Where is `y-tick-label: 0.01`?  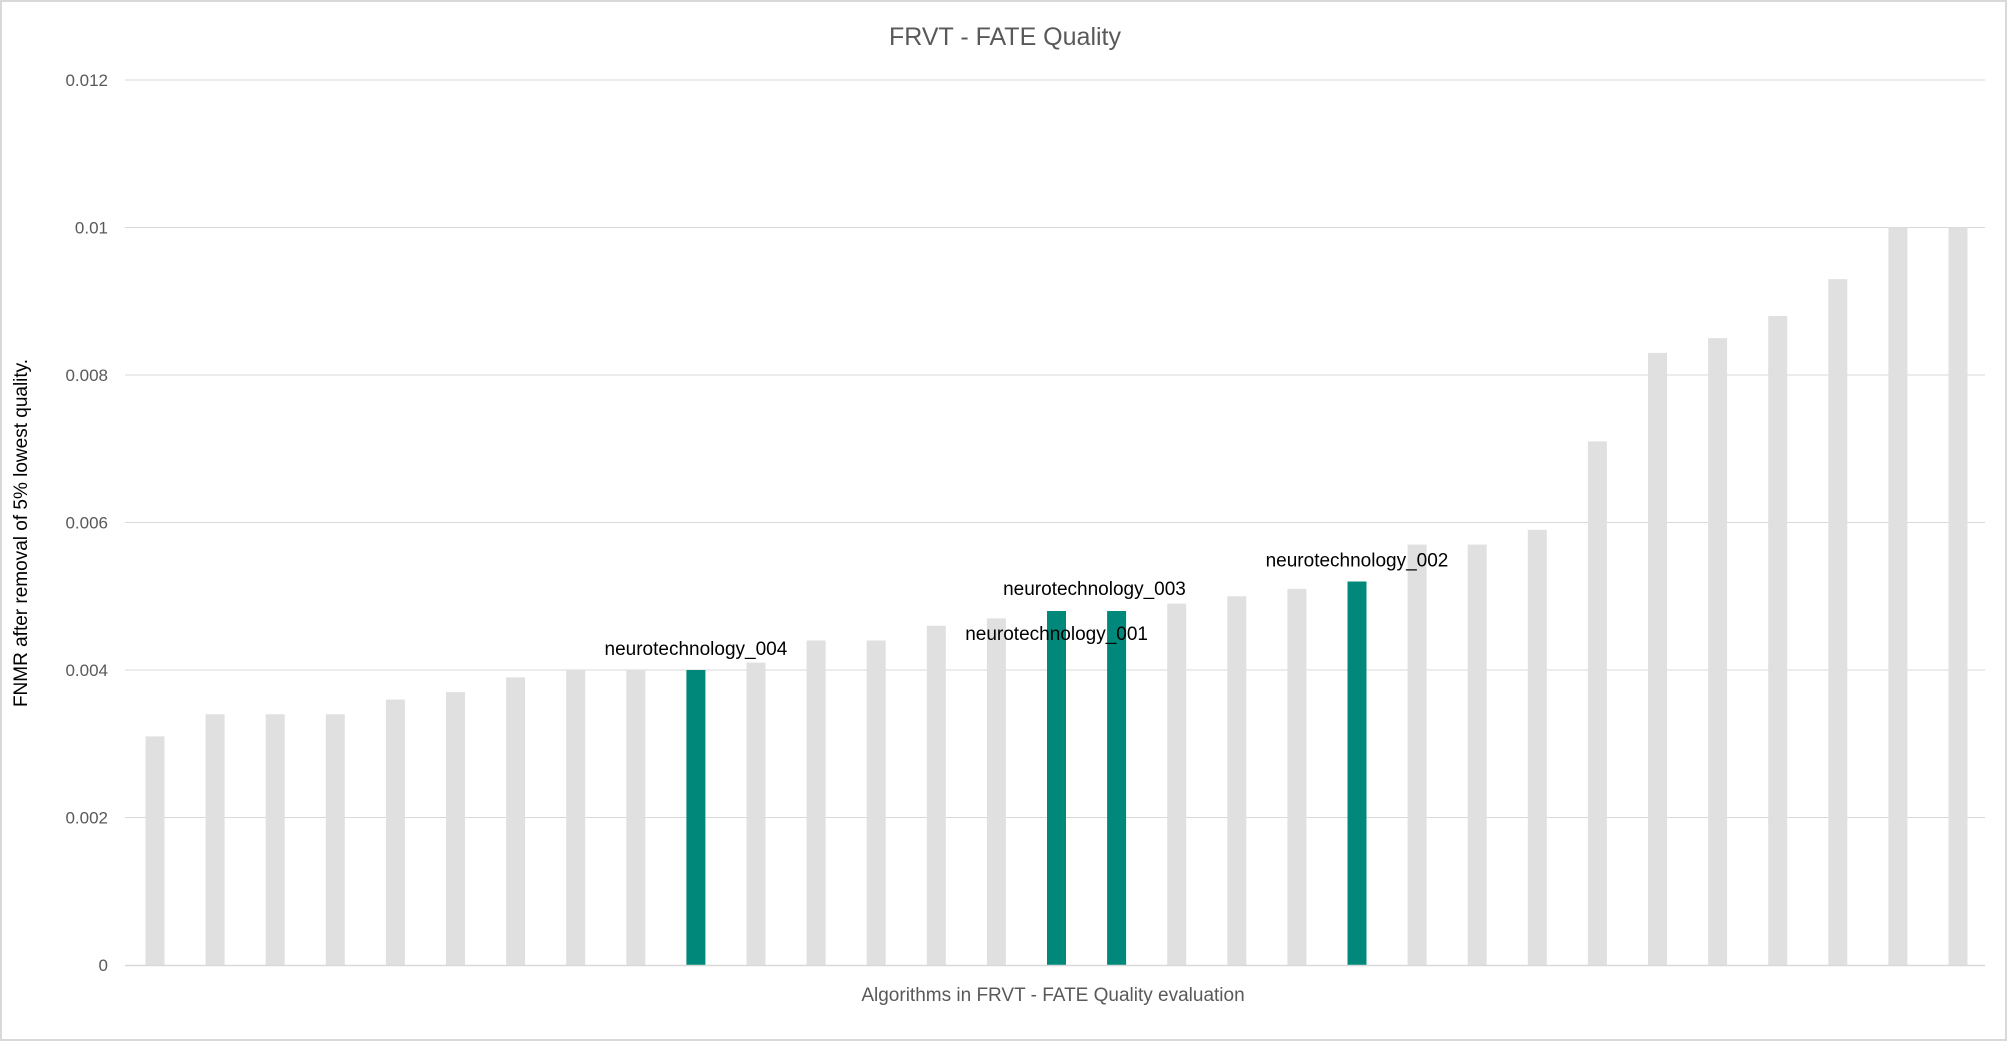 y-tick-label: 0.01 is located at coordinates (91, 228).